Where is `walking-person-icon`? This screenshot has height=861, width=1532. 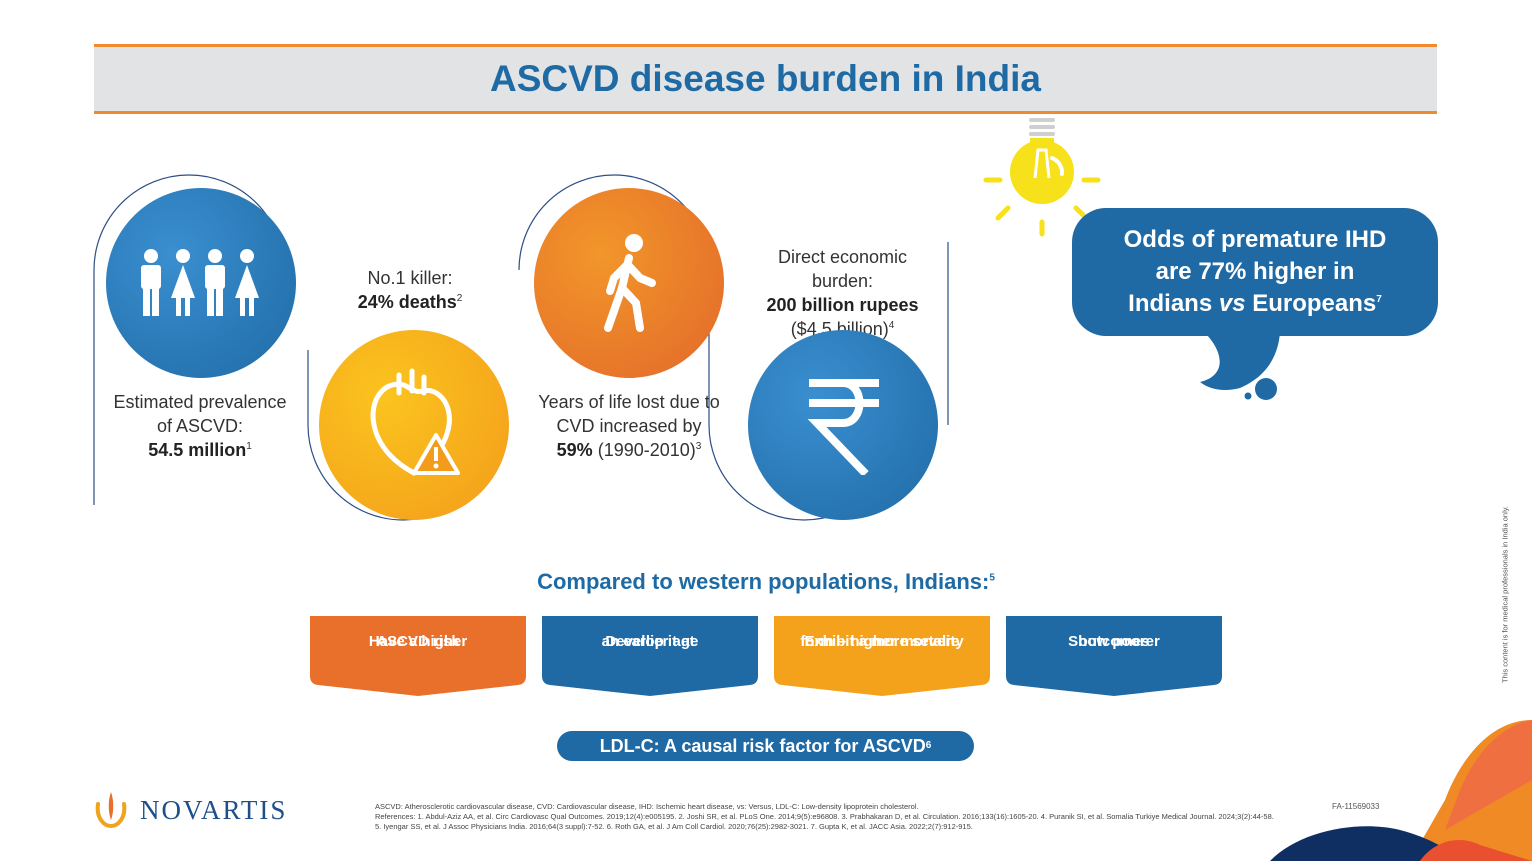 walking-person-icon is located at coordinates (630, 283).